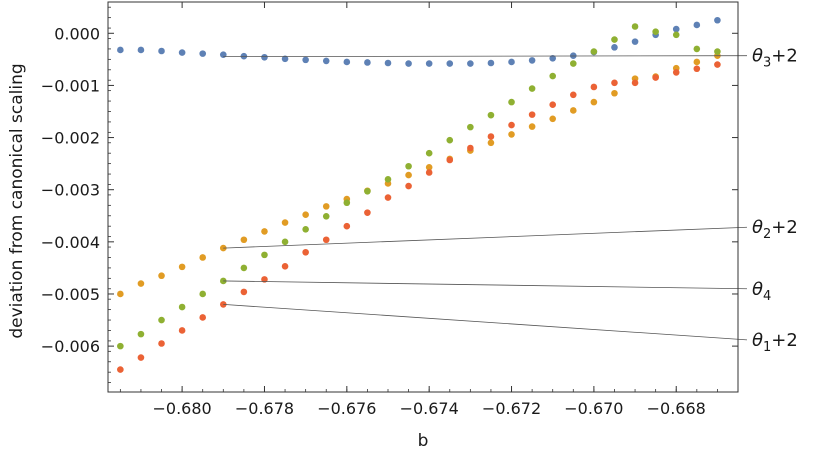 The width and height of the screenshot is (830, 457). What do you see at coordinates (70, 190) in the screenshot?
I see `y-tick-label: −0.003` at bounding box center [70, 190].